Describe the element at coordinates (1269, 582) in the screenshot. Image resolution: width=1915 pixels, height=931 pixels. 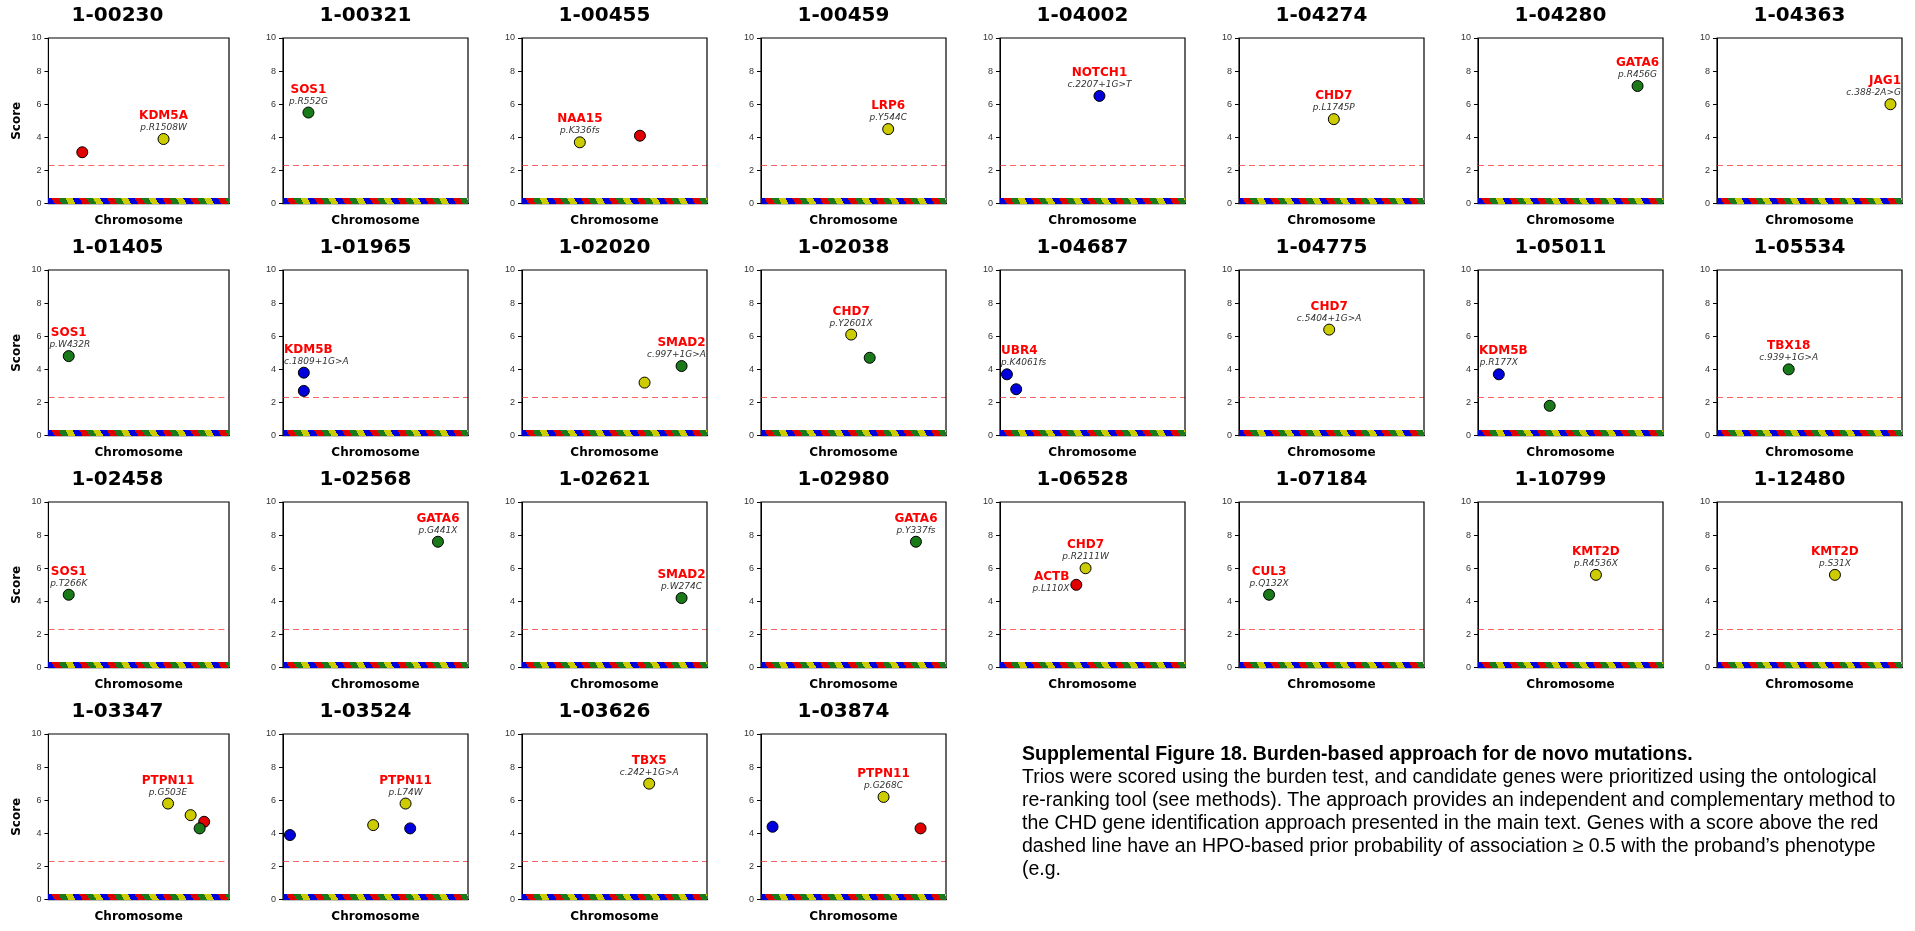
I see `data-label: p.Q132X` at that location.